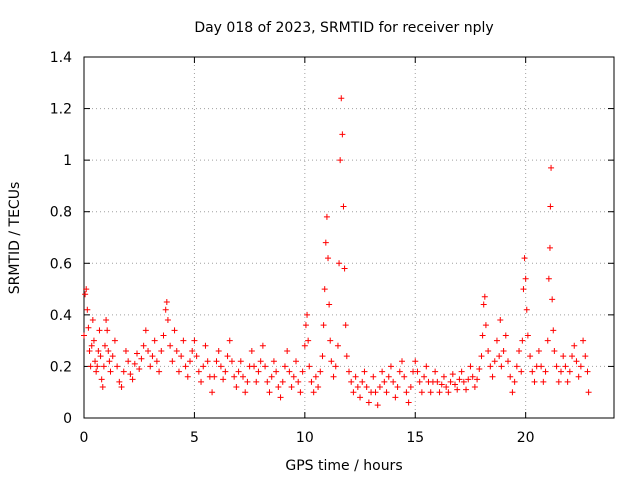 This screenshot has width=640, height=480. Describe the element at coordinates (84, 438) in the screenshot. I see `x-tick-label: 0` at that location.